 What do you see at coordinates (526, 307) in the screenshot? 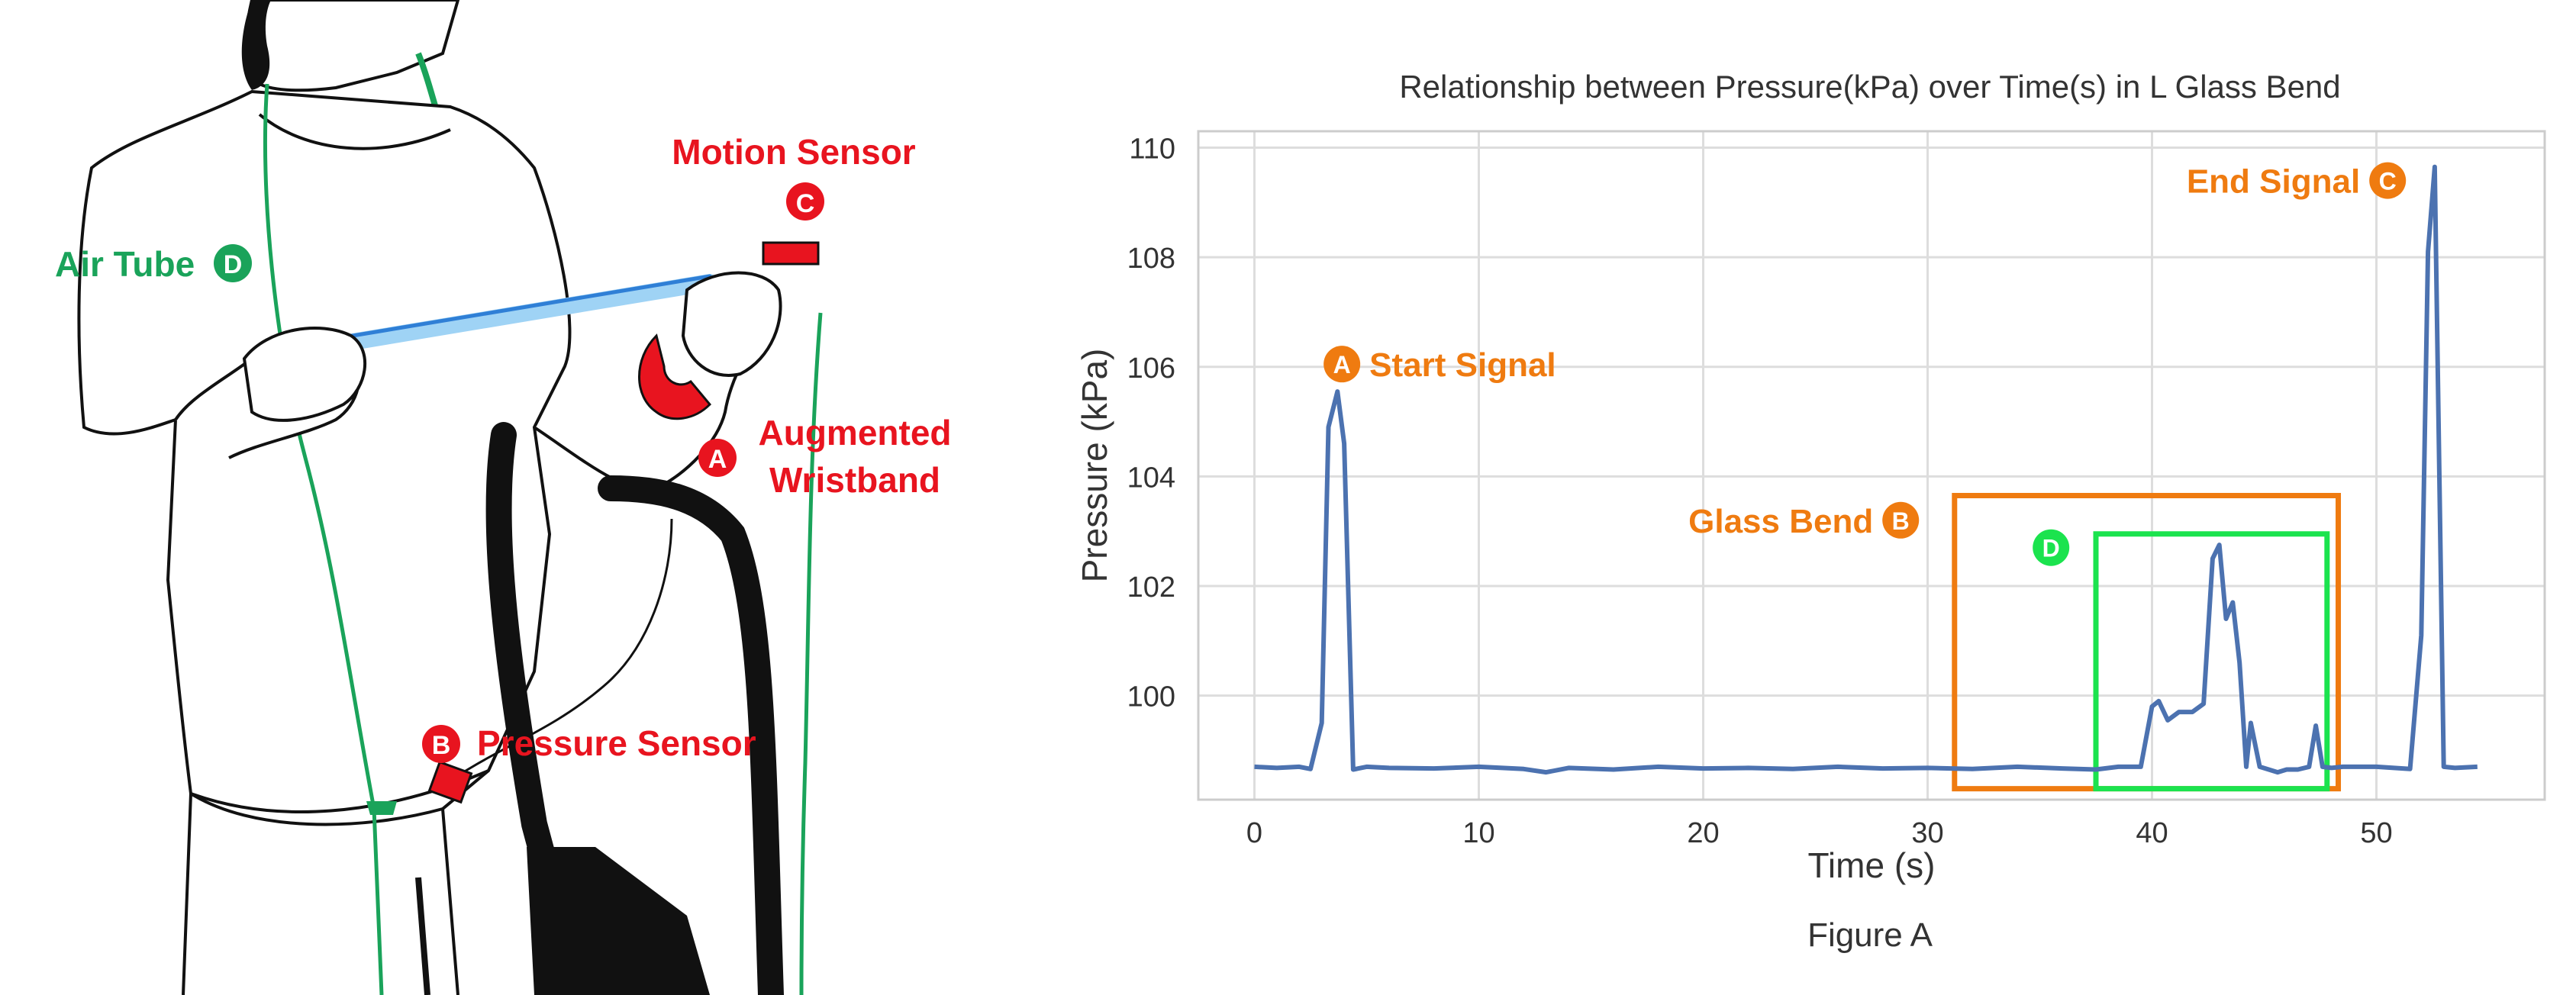
I see `glass-rod-edge` at bounding box center [526, 307].